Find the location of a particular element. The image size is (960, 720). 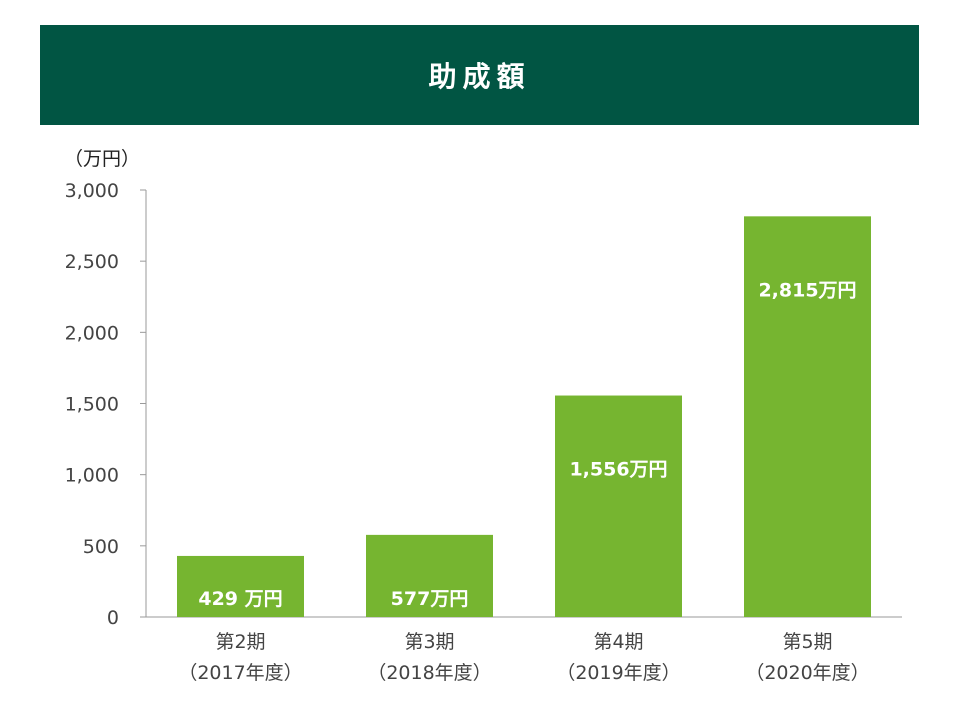

y-tick-label: 1,500 is located at coordinates (92, 405).